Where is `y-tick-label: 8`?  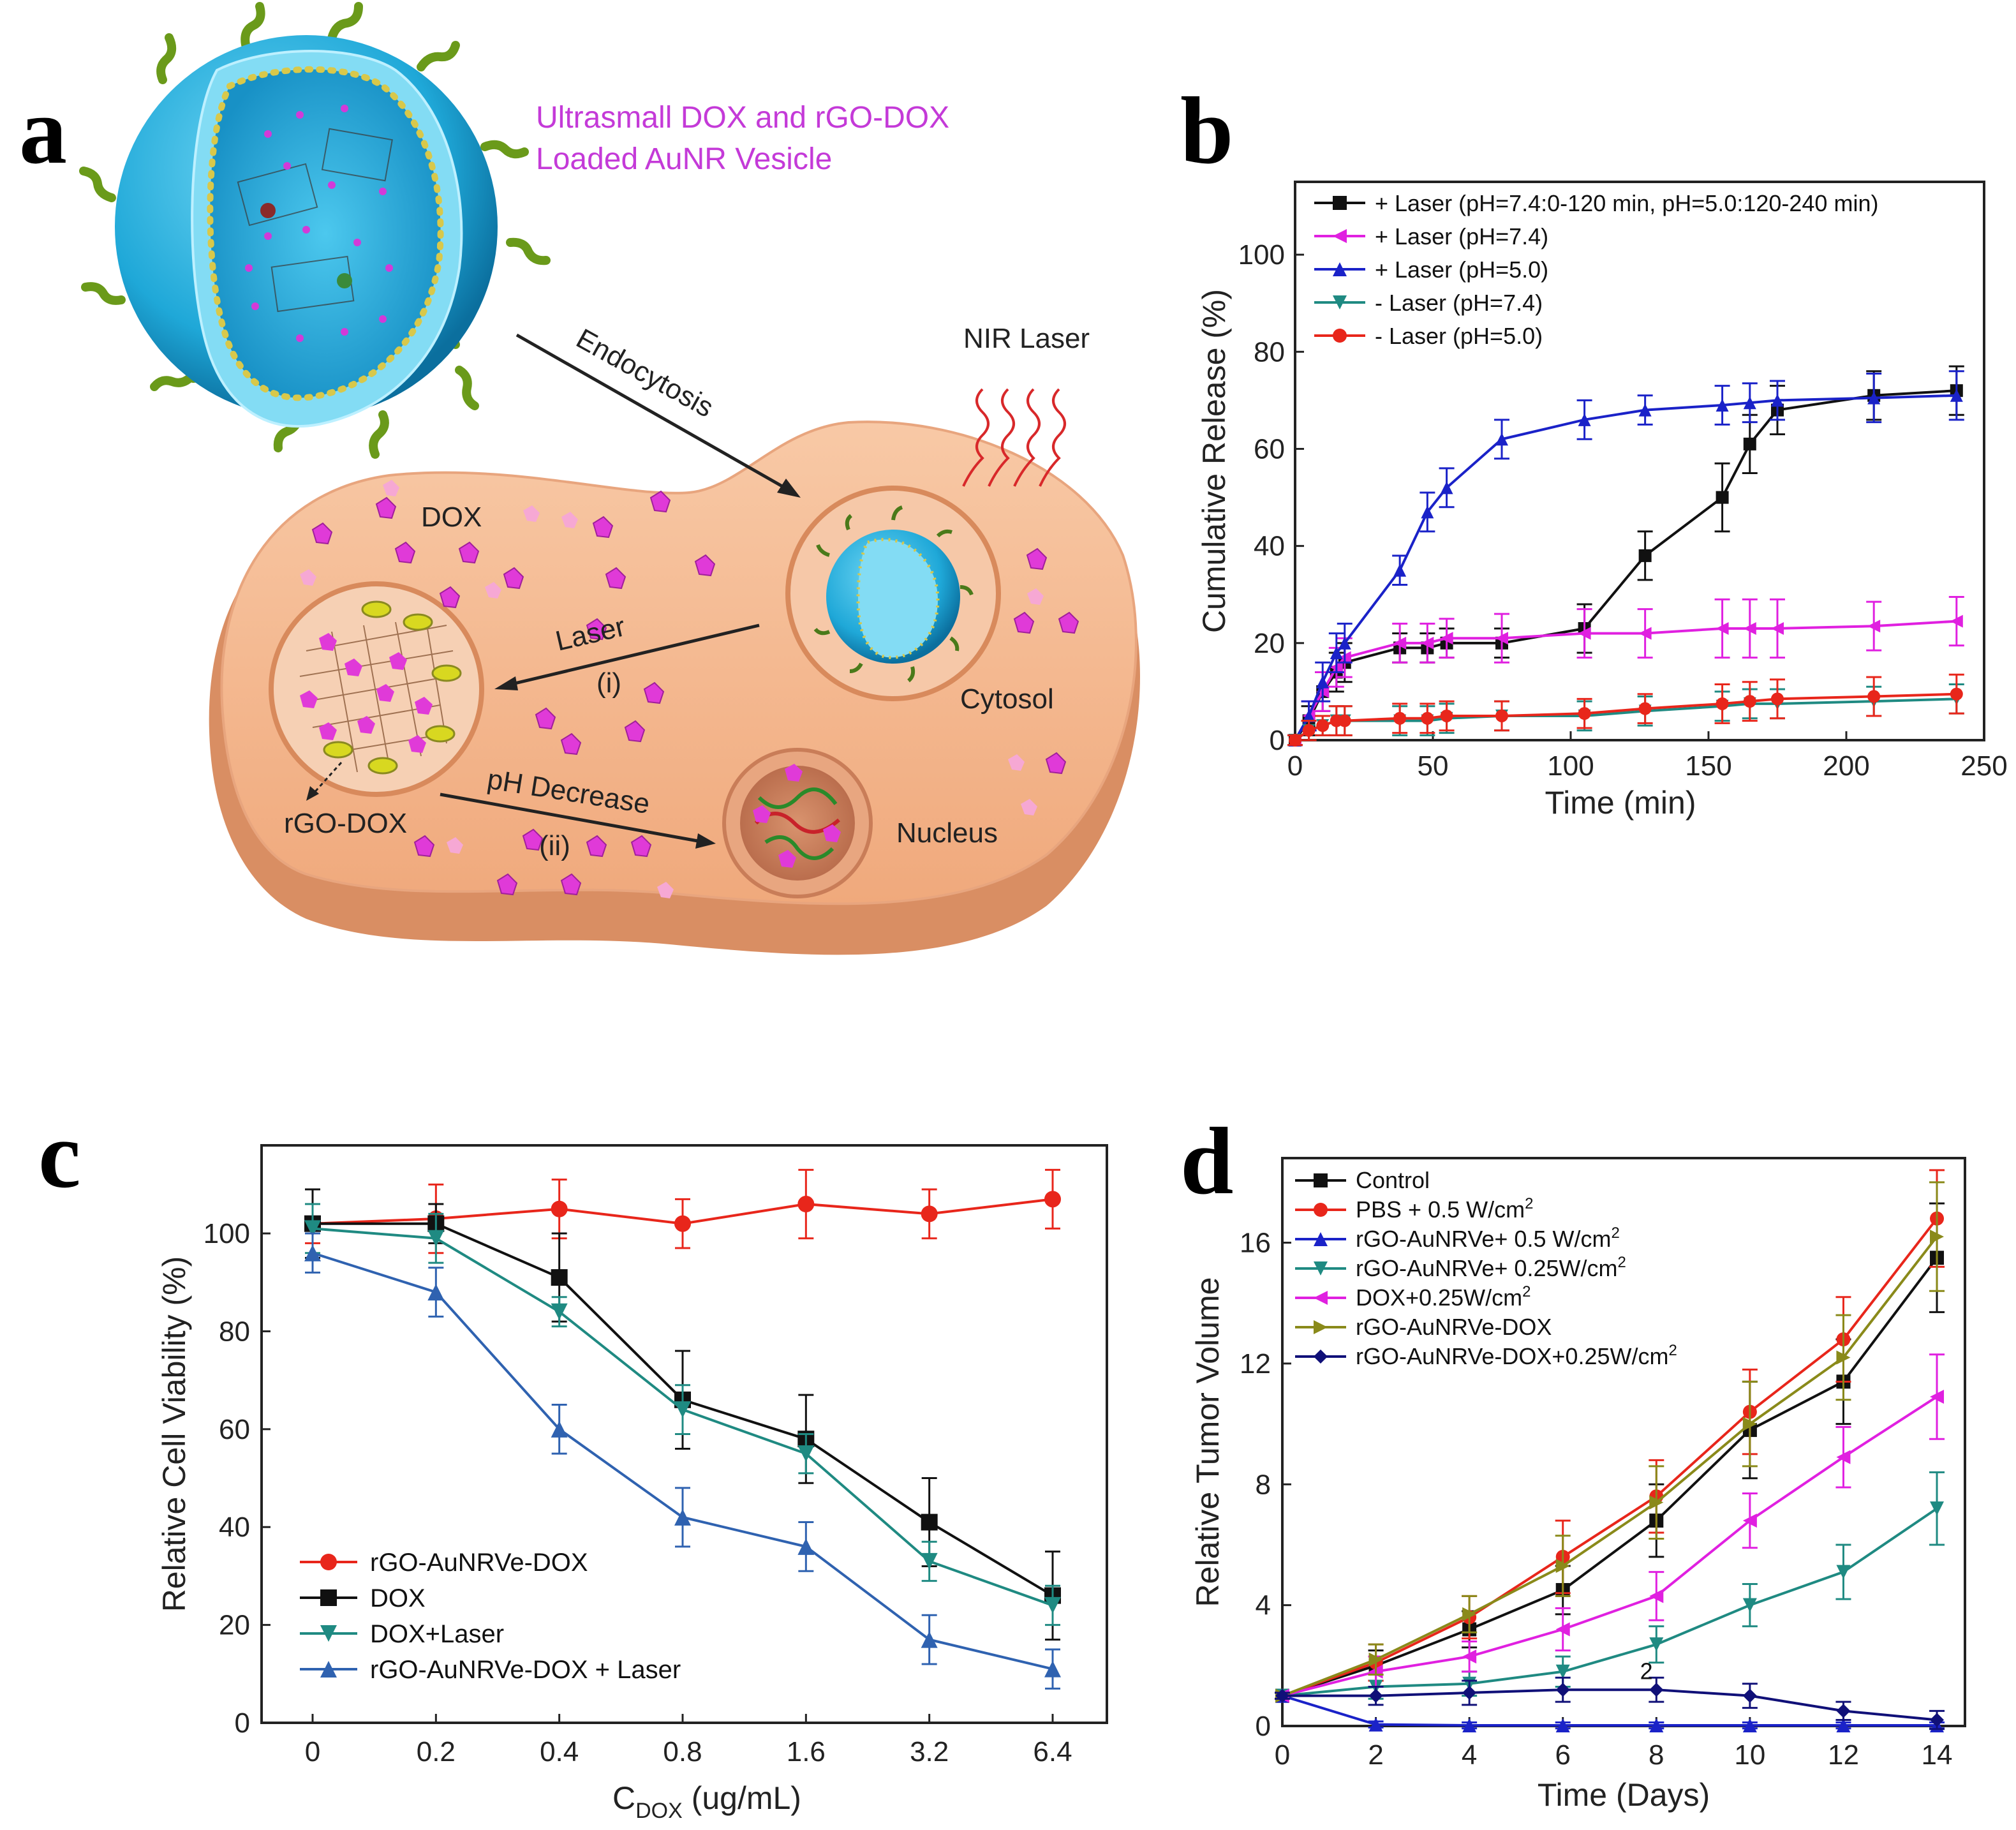 y-tick-label: 8 is located at coordinates (1263, 1484).